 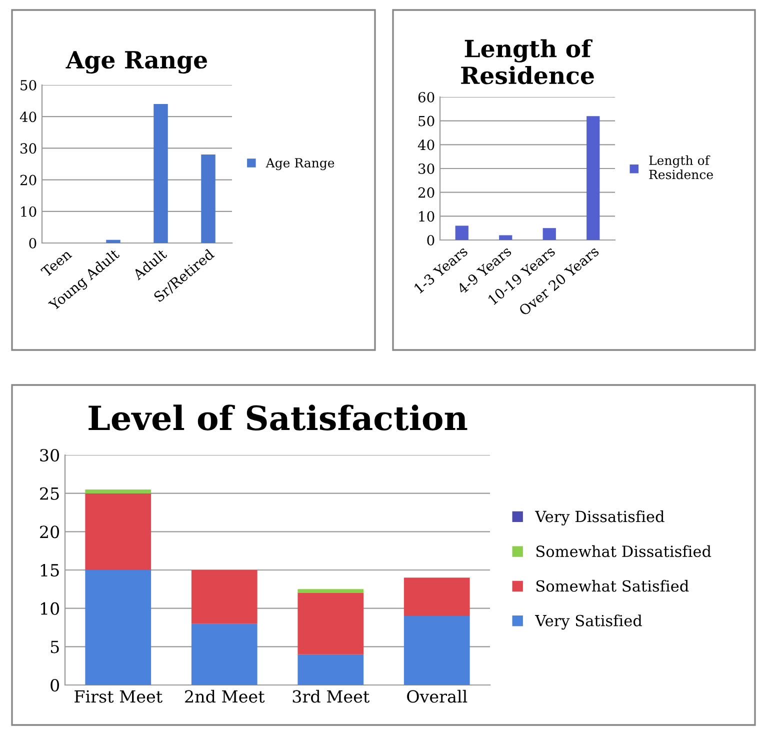 I want to click on chart-title: Age Range, so click(x=137, y=62).